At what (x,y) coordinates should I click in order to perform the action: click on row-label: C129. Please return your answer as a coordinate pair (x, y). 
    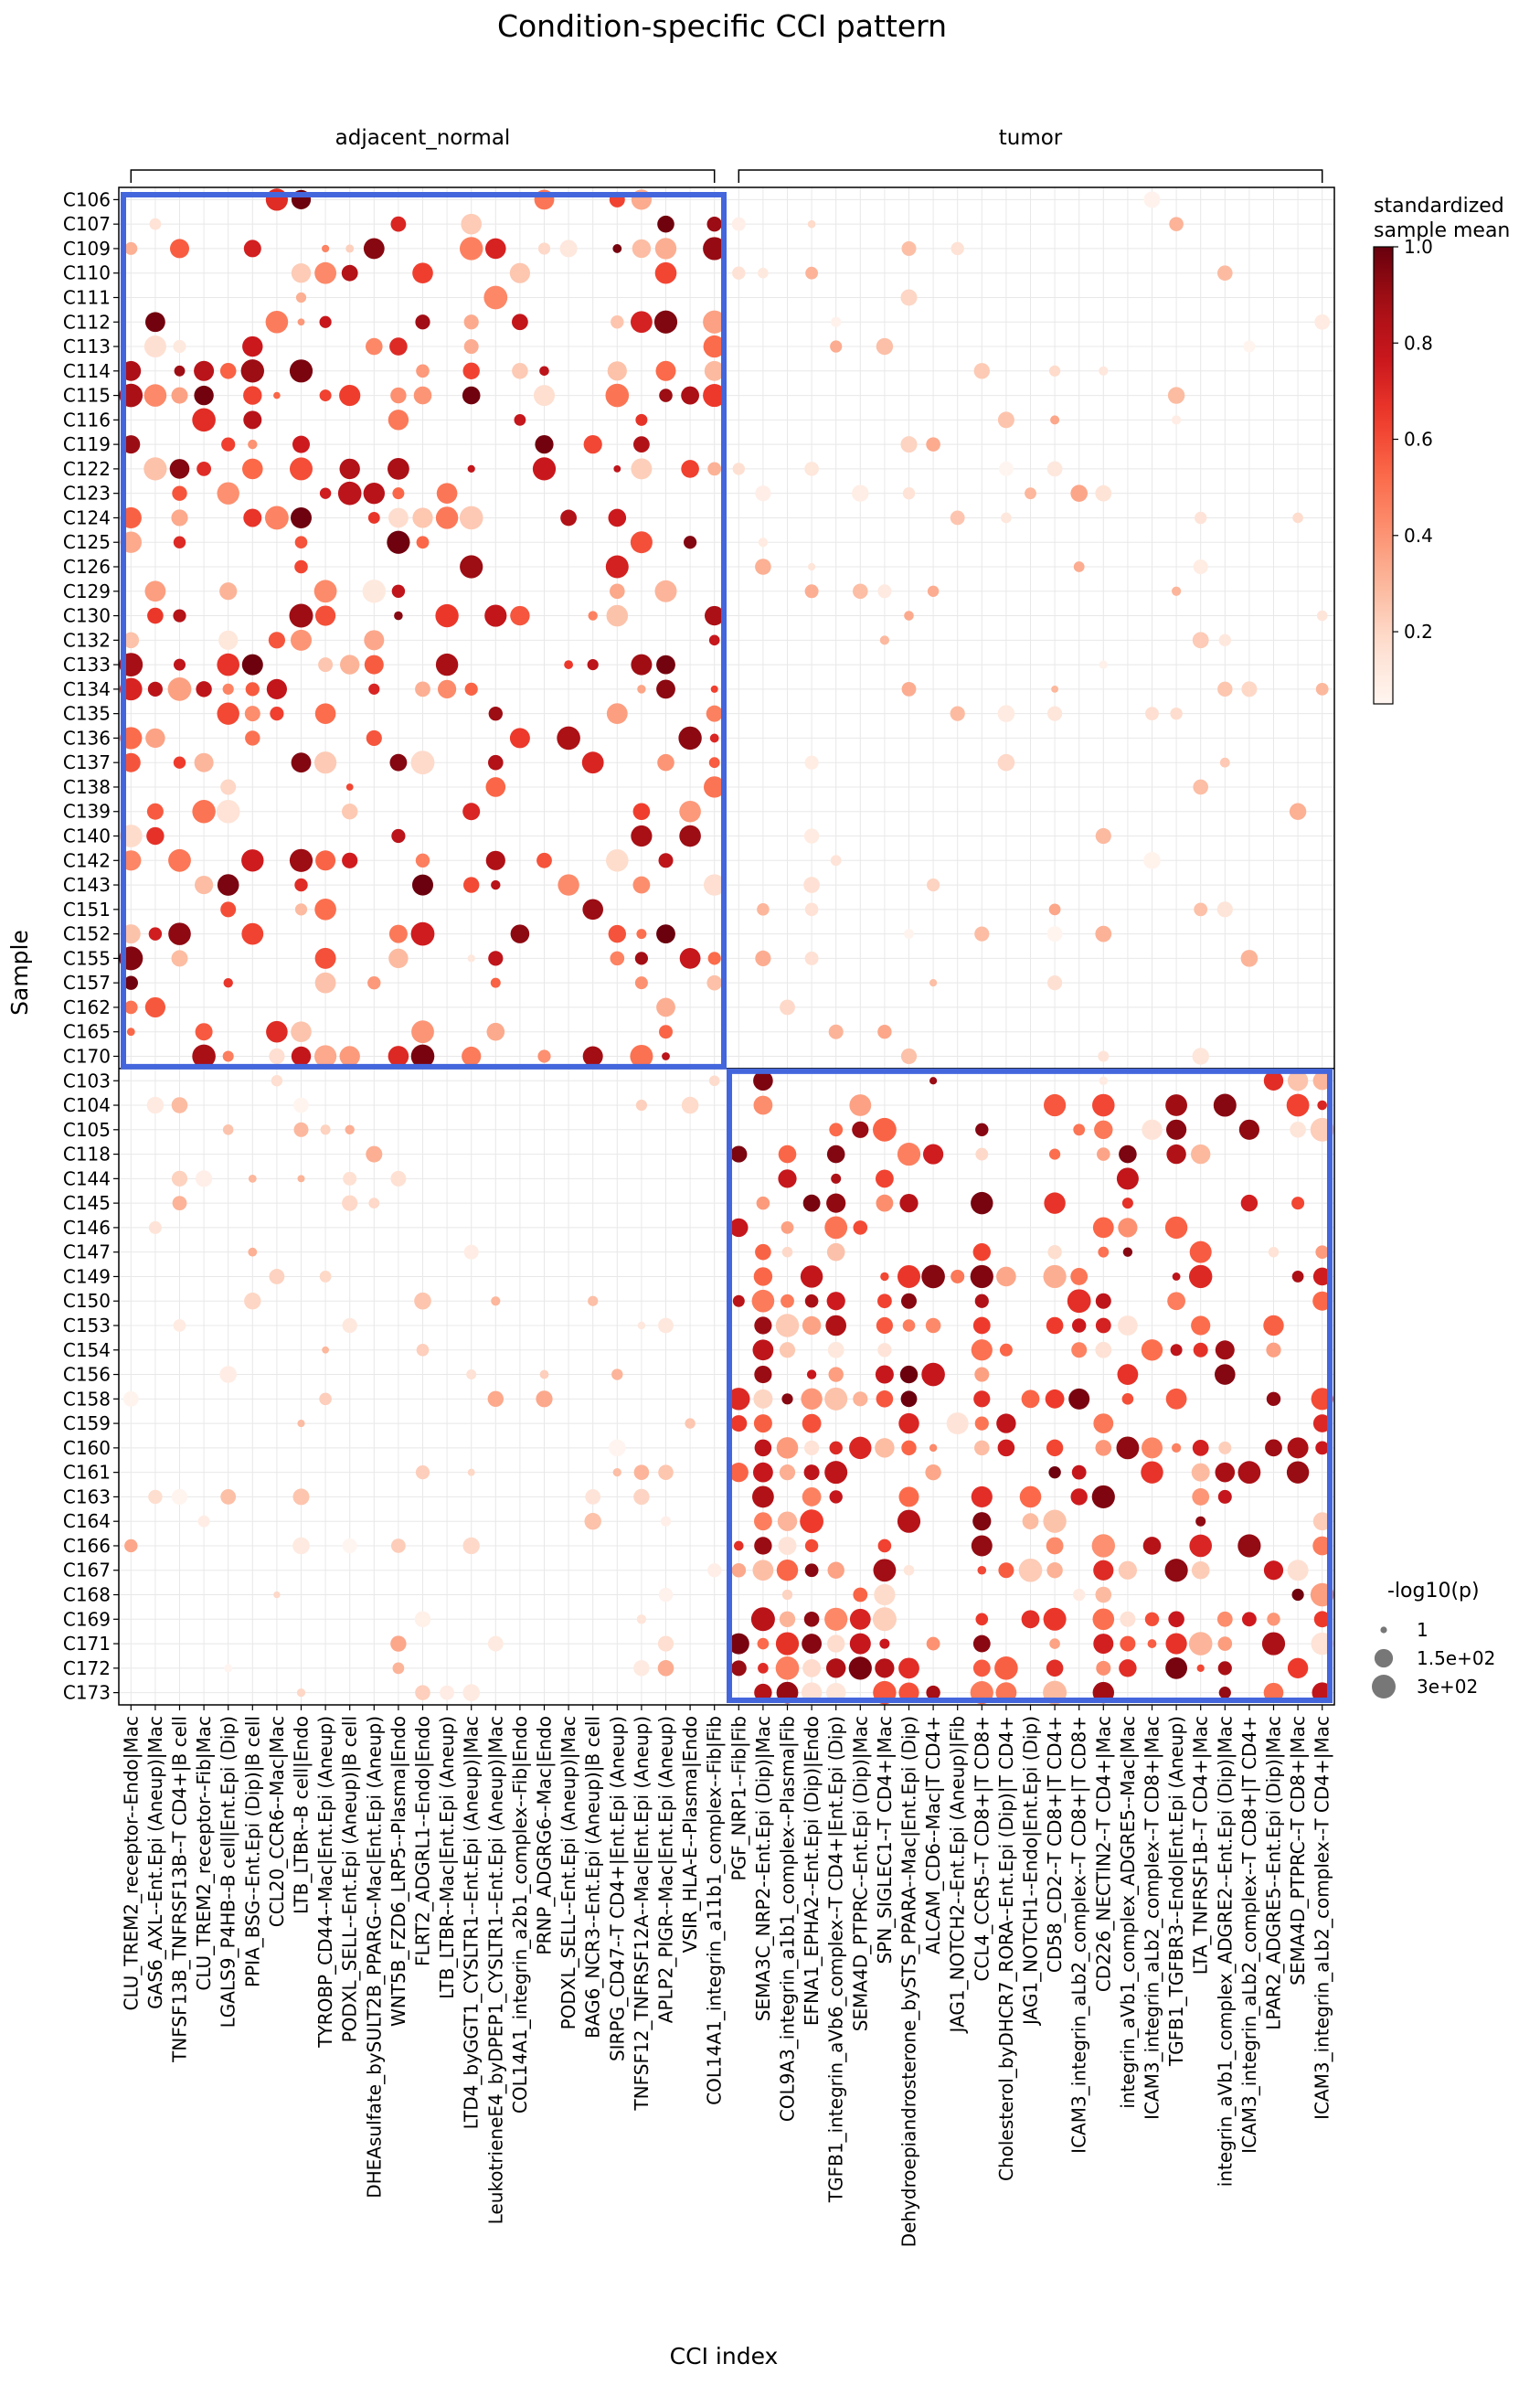
    Looking at the image, I should click on (87, 591).